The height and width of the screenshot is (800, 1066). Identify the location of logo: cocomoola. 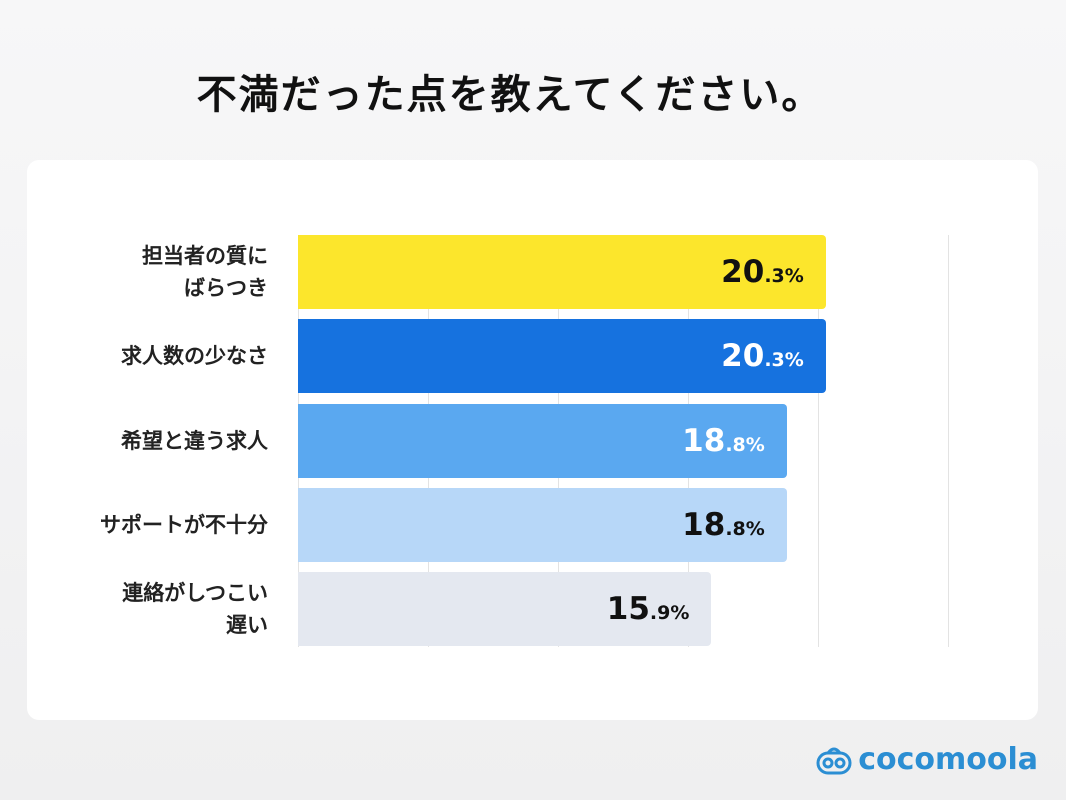
(927, 759).